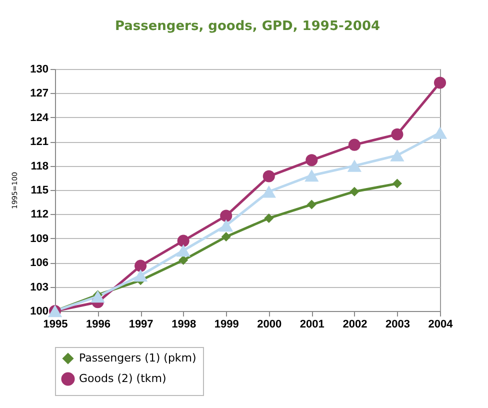  What do you see at coordinates (397, 324) in the screenshot?
I see `x-tick-label: 2003` at bounding box center [397, 324].